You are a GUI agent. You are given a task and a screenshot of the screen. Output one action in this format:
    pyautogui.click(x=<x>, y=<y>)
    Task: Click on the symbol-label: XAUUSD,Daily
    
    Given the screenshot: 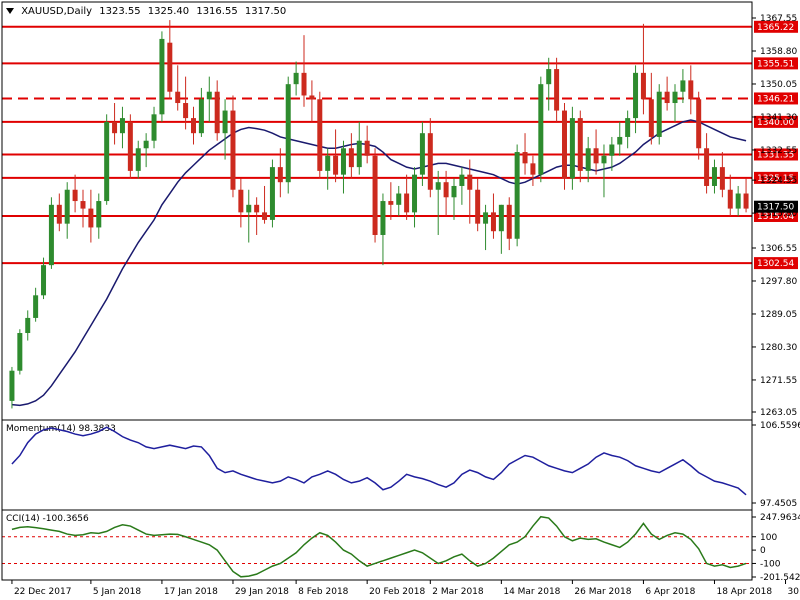 What is the action you would take?
    pyautogui.click(x=57, y=11)
    